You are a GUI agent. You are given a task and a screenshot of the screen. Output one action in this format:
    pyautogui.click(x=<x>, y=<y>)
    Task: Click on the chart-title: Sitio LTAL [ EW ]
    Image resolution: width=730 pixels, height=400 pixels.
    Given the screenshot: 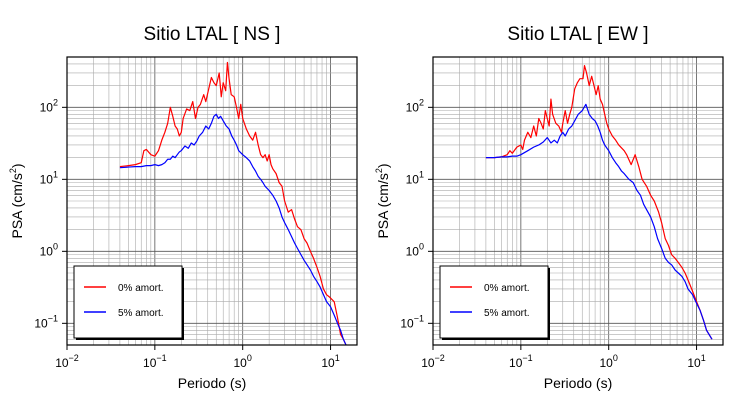 What is the action you would take?
    pyautogui.click(x=577, y=34)
    